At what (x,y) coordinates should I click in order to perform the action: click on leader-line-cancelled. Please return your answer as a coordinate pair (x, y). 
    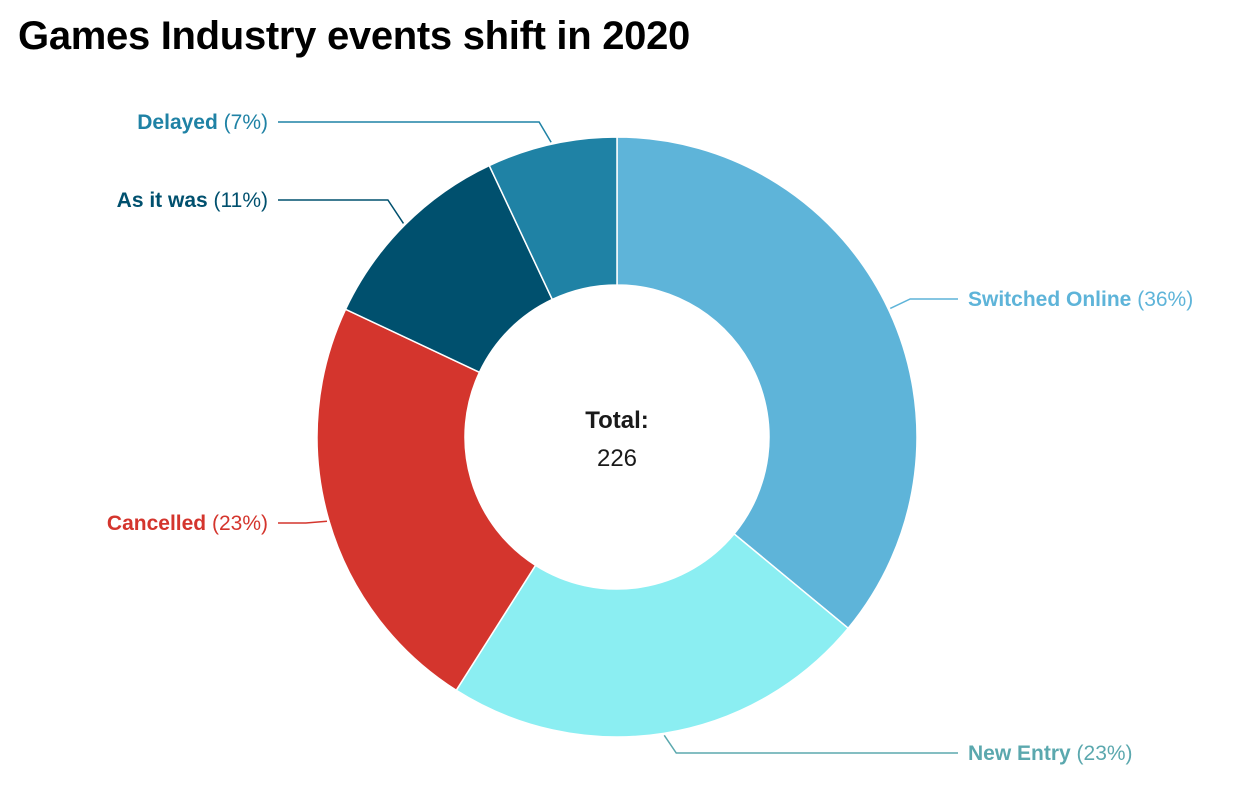
    Looking at the image, I should click on (303, 522).